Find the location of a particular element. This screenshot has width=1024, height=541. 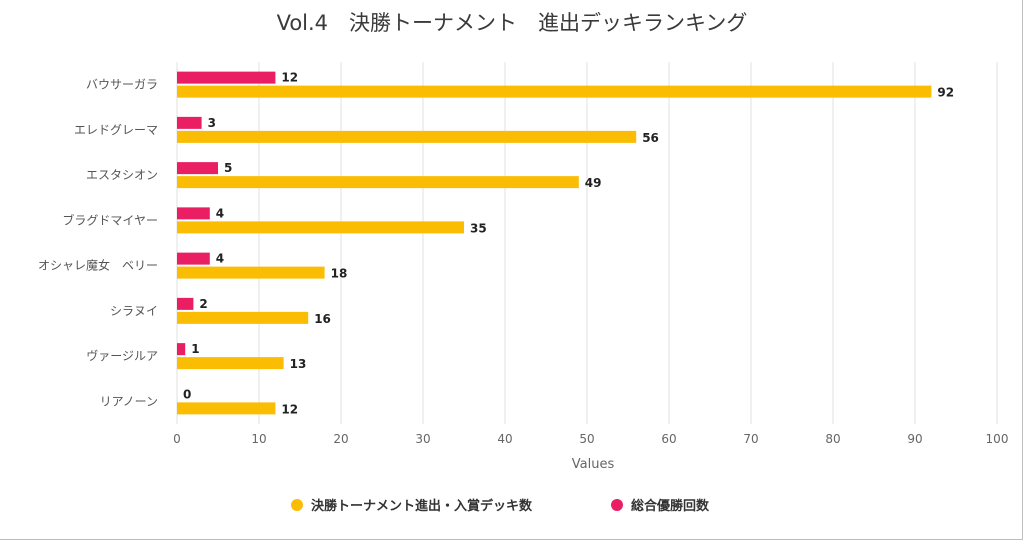

x-tick-label: 30 is located at coordinates (422, 439).